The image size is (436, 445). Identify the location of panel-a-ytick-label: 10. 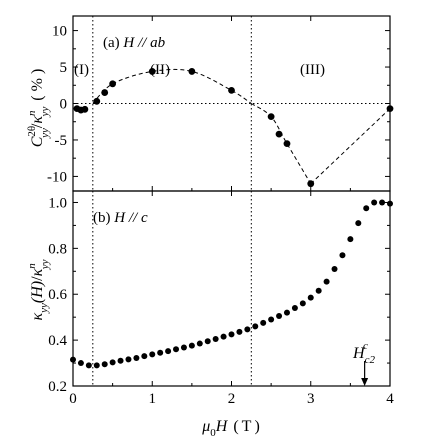
(59, 32).